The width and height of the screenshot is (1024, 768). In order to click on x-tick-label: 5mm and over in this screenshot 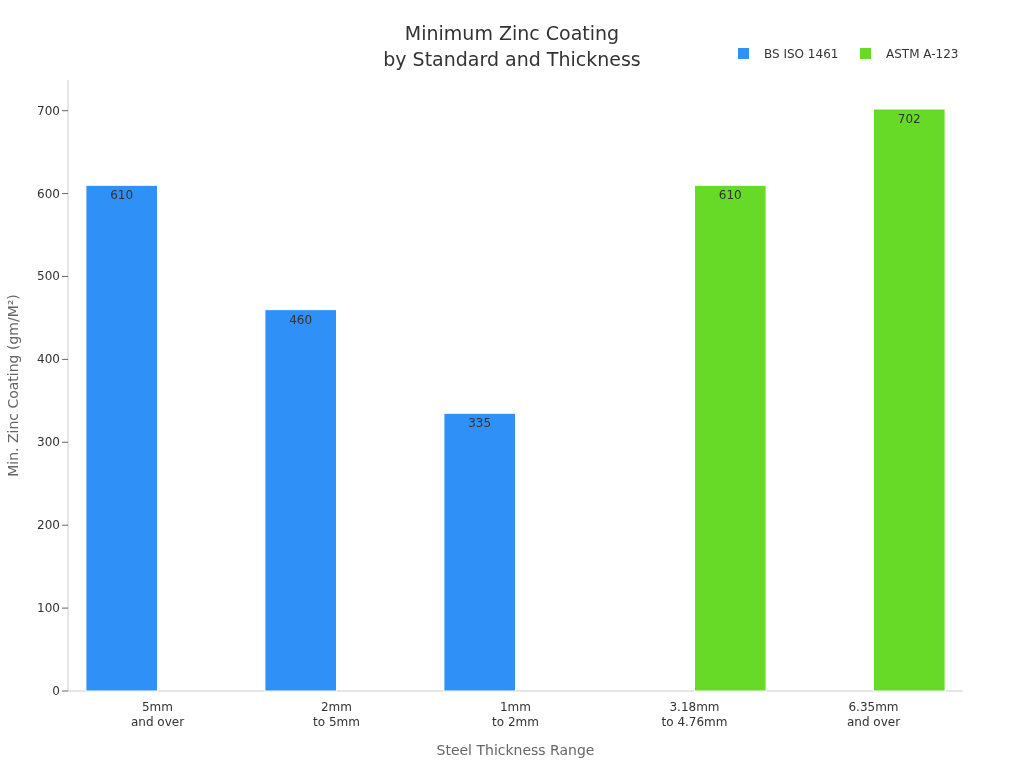, I will do `click(157, 714)`.